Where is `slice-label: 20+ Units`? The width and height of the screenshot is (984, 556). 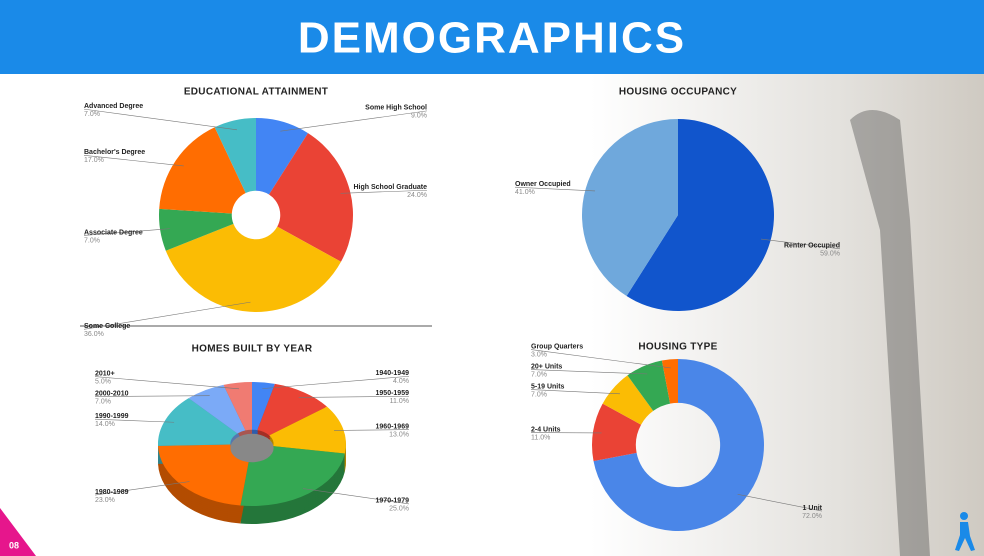 slice-label: 20+ Units is located at coordinates (546, 366).